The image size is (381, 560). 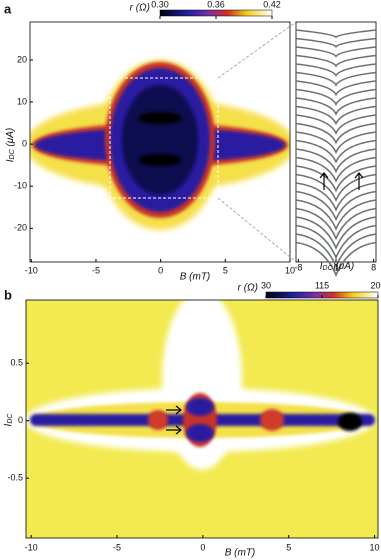 I want to click on panel-label: a, so click(x=8, y=8).